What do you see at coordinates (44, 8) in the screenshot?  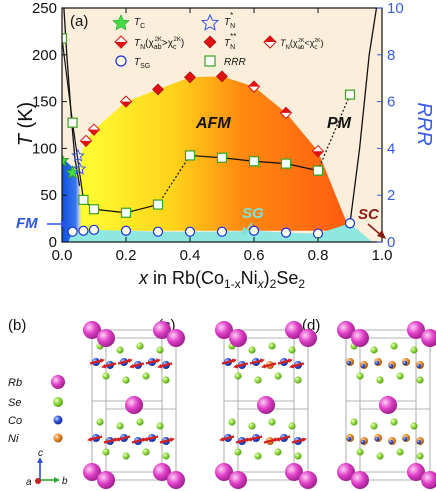 I see `y-tick-label-left-5: 250` at bounding box center [44, 8].